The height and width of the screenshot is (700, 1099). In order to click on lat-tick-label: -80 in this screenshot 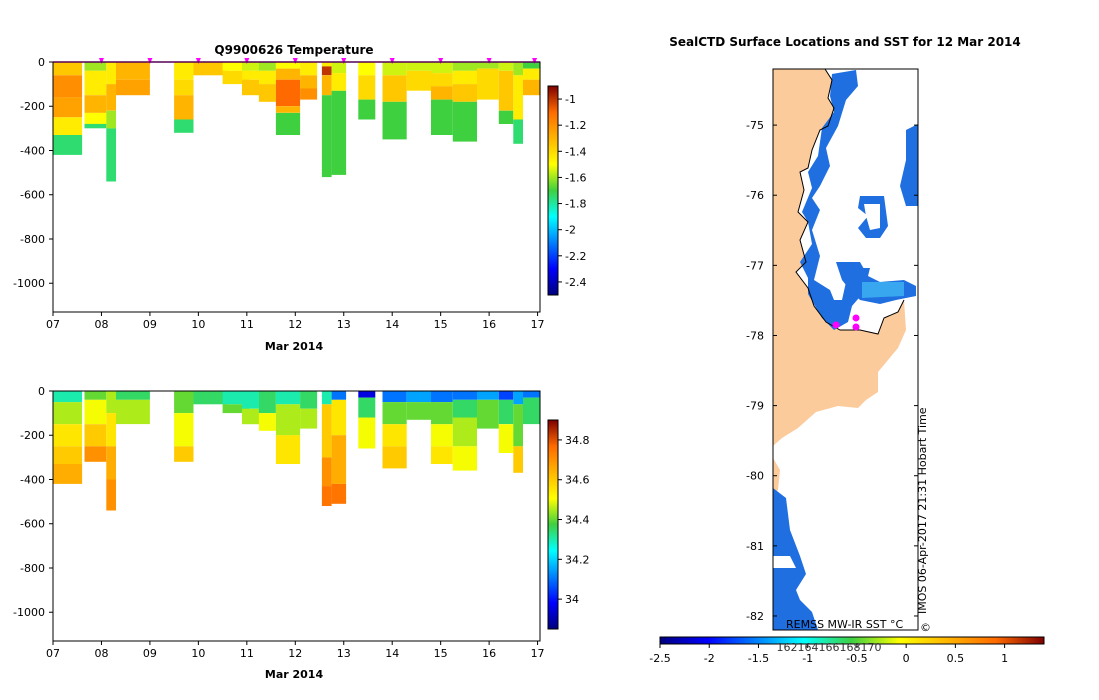, I will do `click(755, 476)`.